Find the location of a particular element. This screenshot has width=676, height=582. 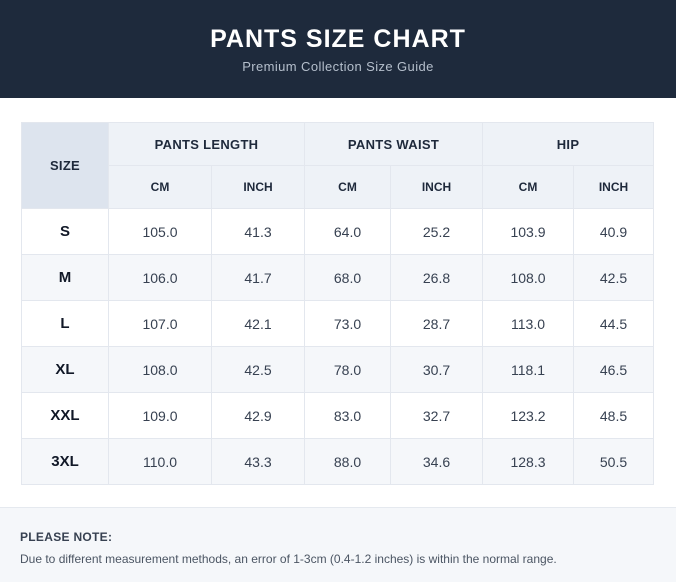

table-row: M 106.0 41.7 68.0 26.8 108.0 42.5 is located at coordinates (338, 277).